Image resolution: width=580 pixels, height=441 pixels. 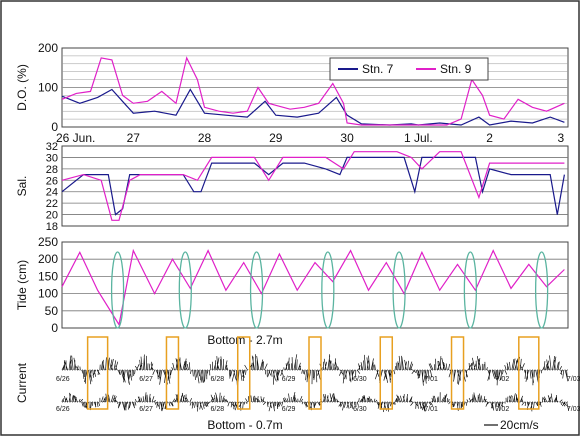 What do you see at coordinates (289, 409) in the screenshot?
I see `lower-date-tick: 6/29` at bounding box center [289, 409].